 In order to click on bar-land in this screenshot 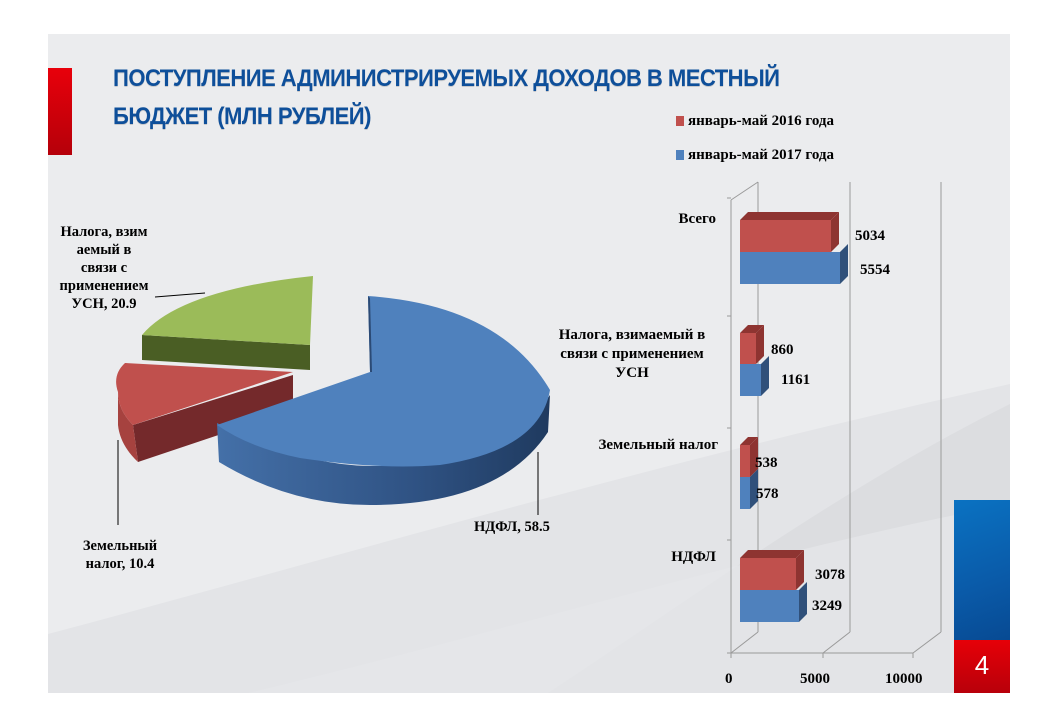, I will do `click(749, 473)`.